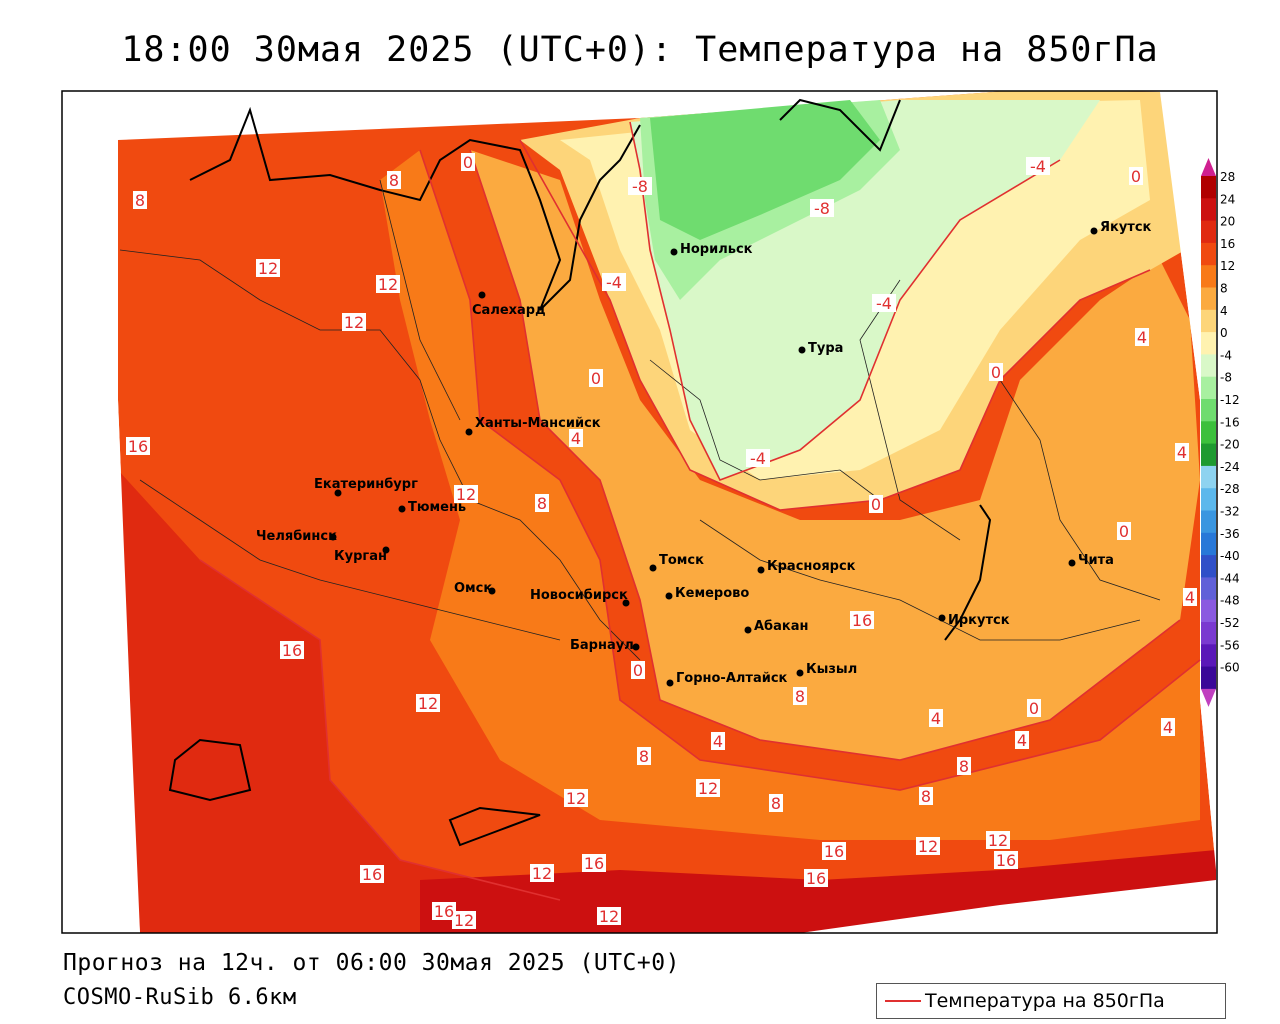  I want to click on legend-box: Температура на 850гПа, so click(1051, 1001).